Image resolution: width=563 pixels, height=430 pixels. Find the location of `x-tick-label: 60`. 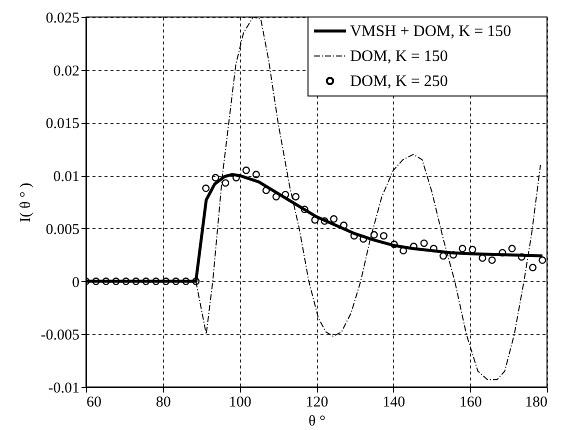

x-tick-label: 60 is located at coordinates (94, 402).